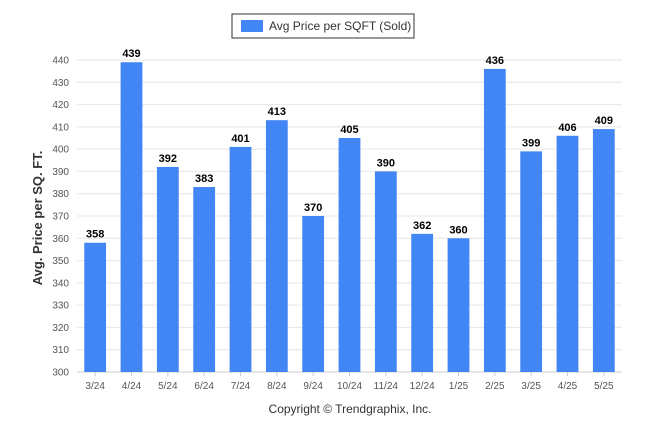  What do you see at coordinates (60, 373) in the screenshot?
I see `y-tick-label: 300` at bounding box center [60, 373].